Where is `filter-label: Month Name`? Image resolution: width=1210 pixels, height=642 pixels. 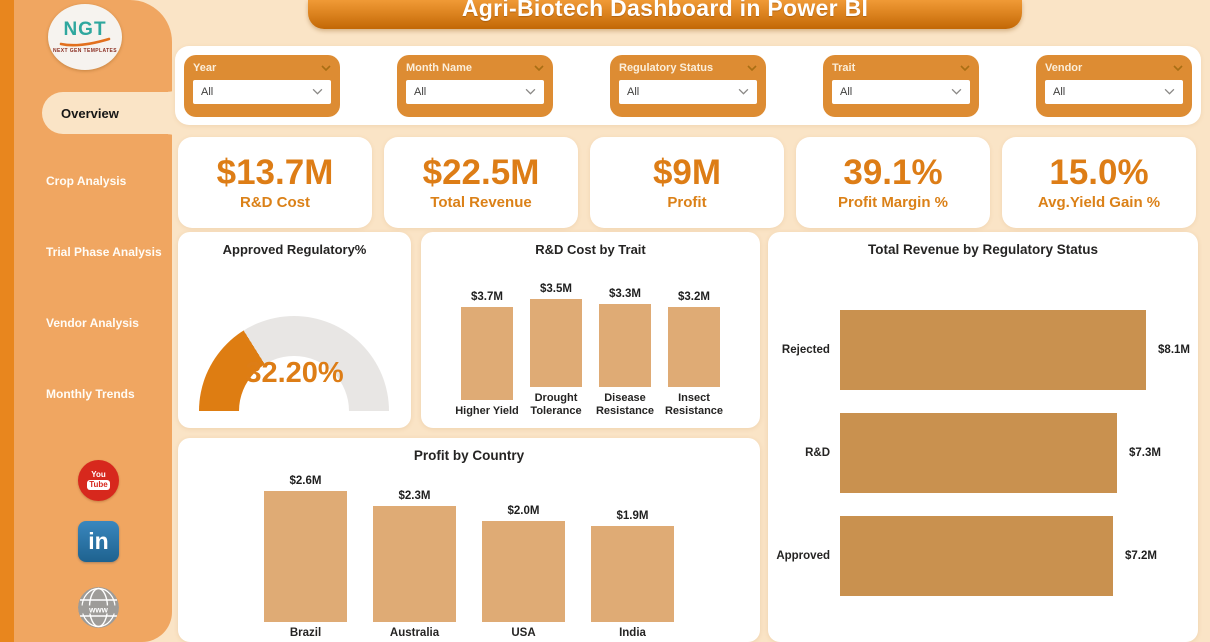 filter-label: Month Name is located at coordinates (439, 67).